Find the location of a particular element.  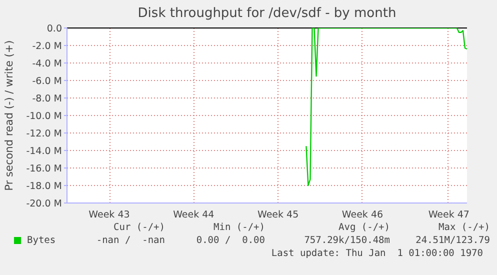

y-tick-label: -10.0 M is located at coordinates (44, 116).